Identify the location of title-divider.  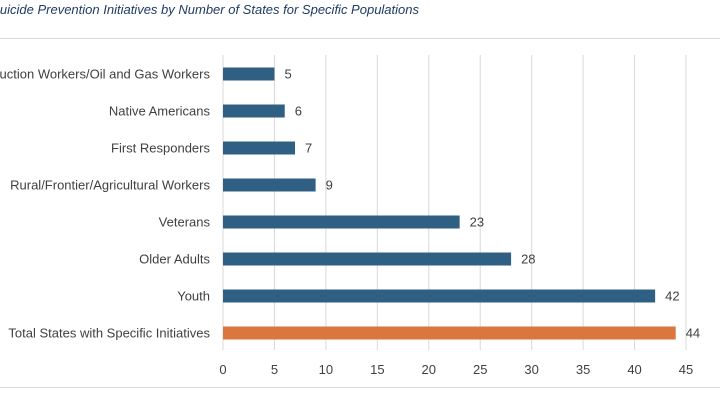
(360, 38).